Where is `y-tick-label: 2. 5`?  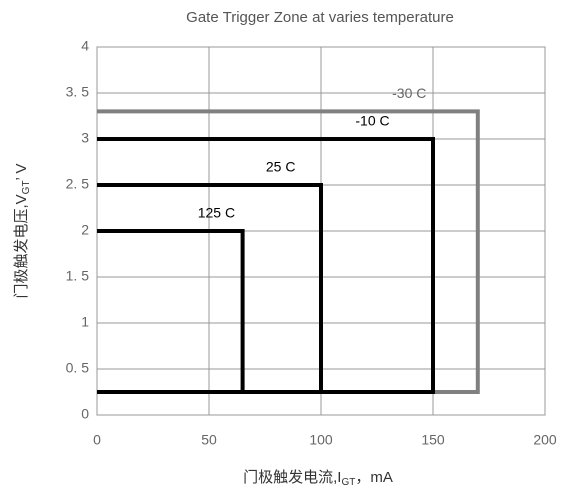
y-tick-label: 2. 5 is located at coordinates (78, 184).